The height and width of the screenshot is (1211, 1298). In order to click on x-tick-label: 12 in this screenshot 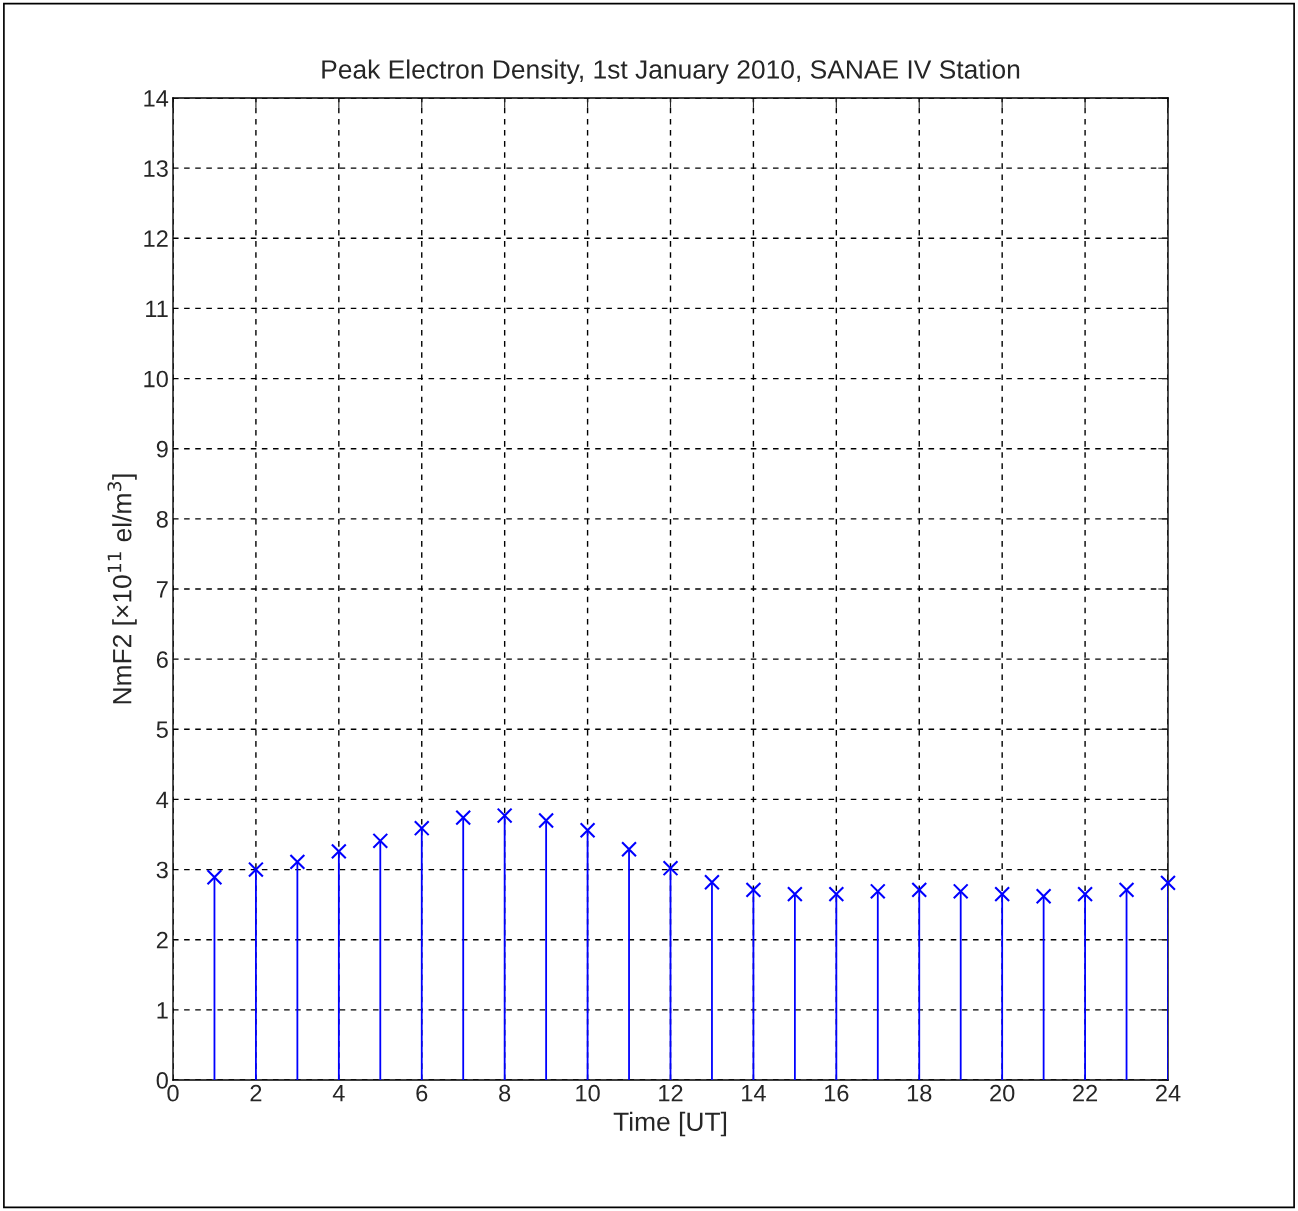, I will do `click(671, 1093)`.